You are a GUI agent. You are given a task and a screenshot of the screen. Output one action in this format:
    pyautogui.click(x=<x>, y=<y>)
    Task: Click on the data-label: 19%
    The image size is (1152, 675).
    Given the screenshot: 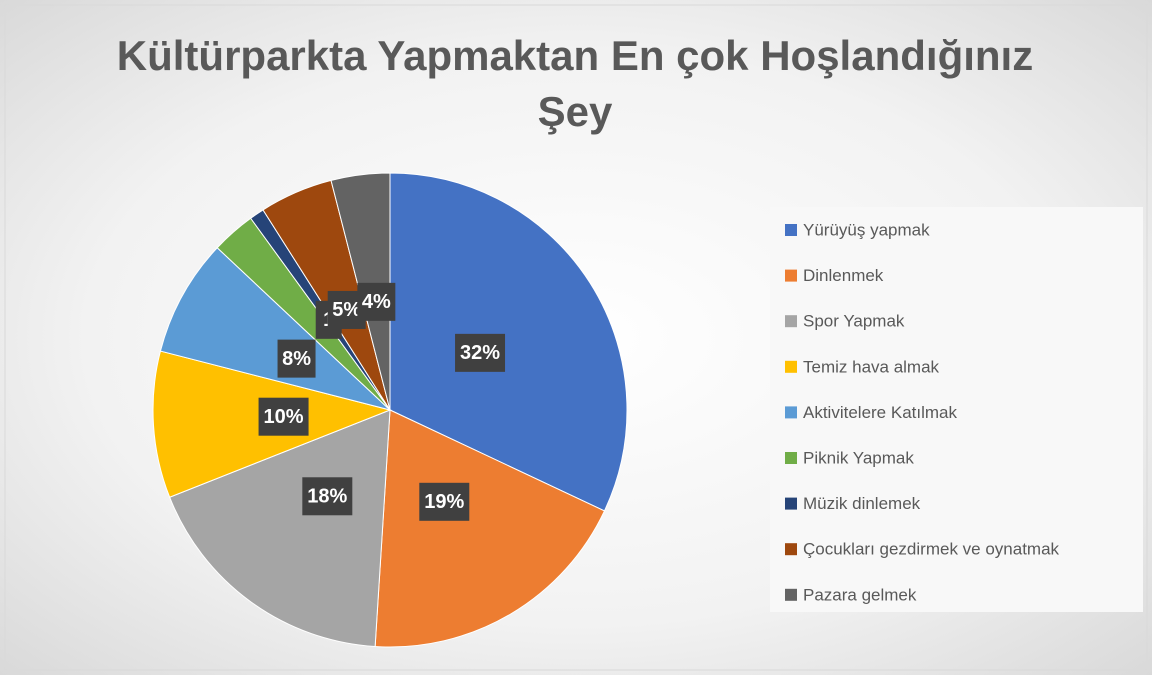 What is the action you would take?
    pyautogui.click(x=444, y=502)
    